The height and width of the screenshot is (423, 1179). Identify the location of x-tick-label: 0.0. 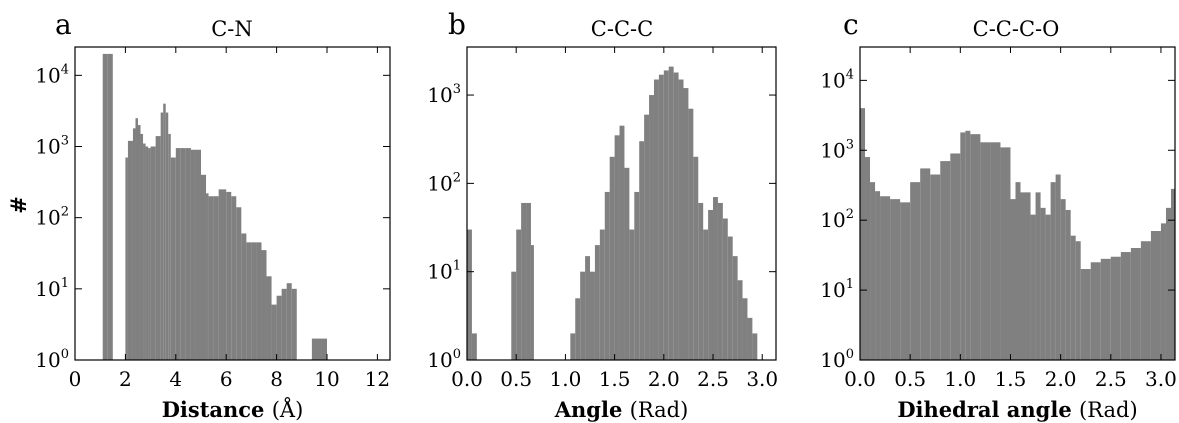
(467, 379).